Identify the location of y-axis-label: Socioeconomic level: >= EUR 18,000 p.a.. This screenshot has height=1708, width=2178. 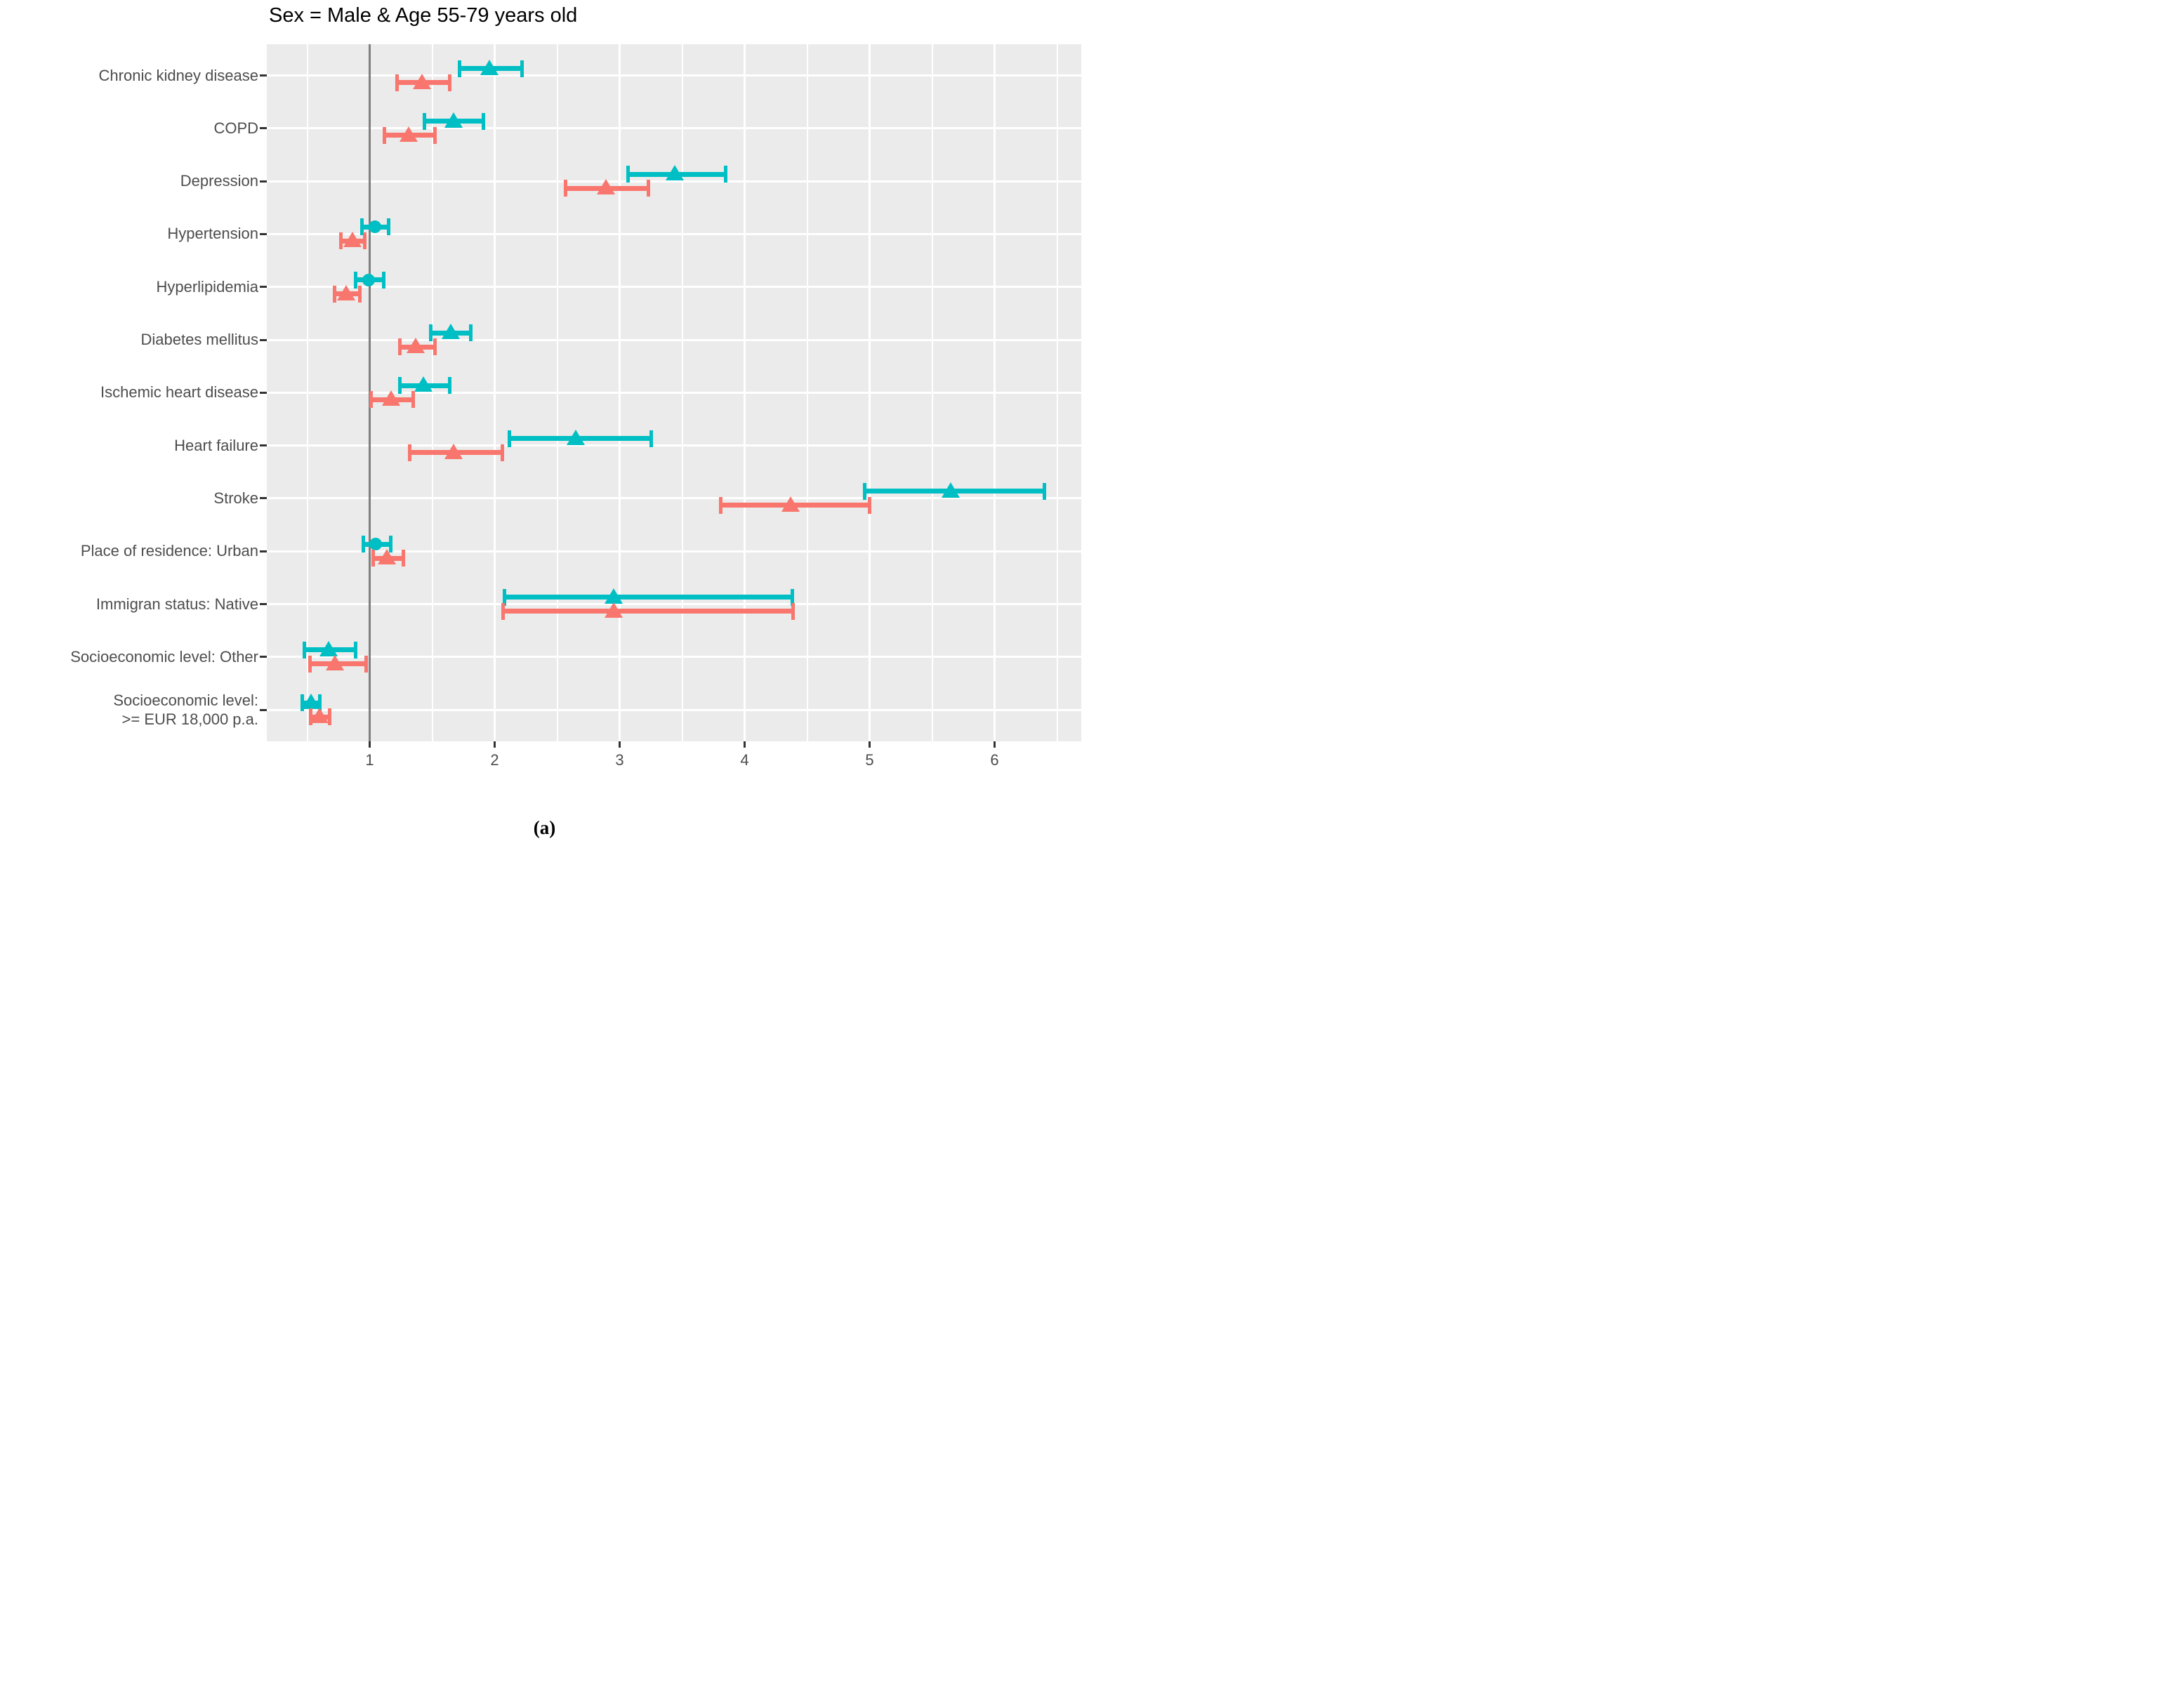
(131, 710).